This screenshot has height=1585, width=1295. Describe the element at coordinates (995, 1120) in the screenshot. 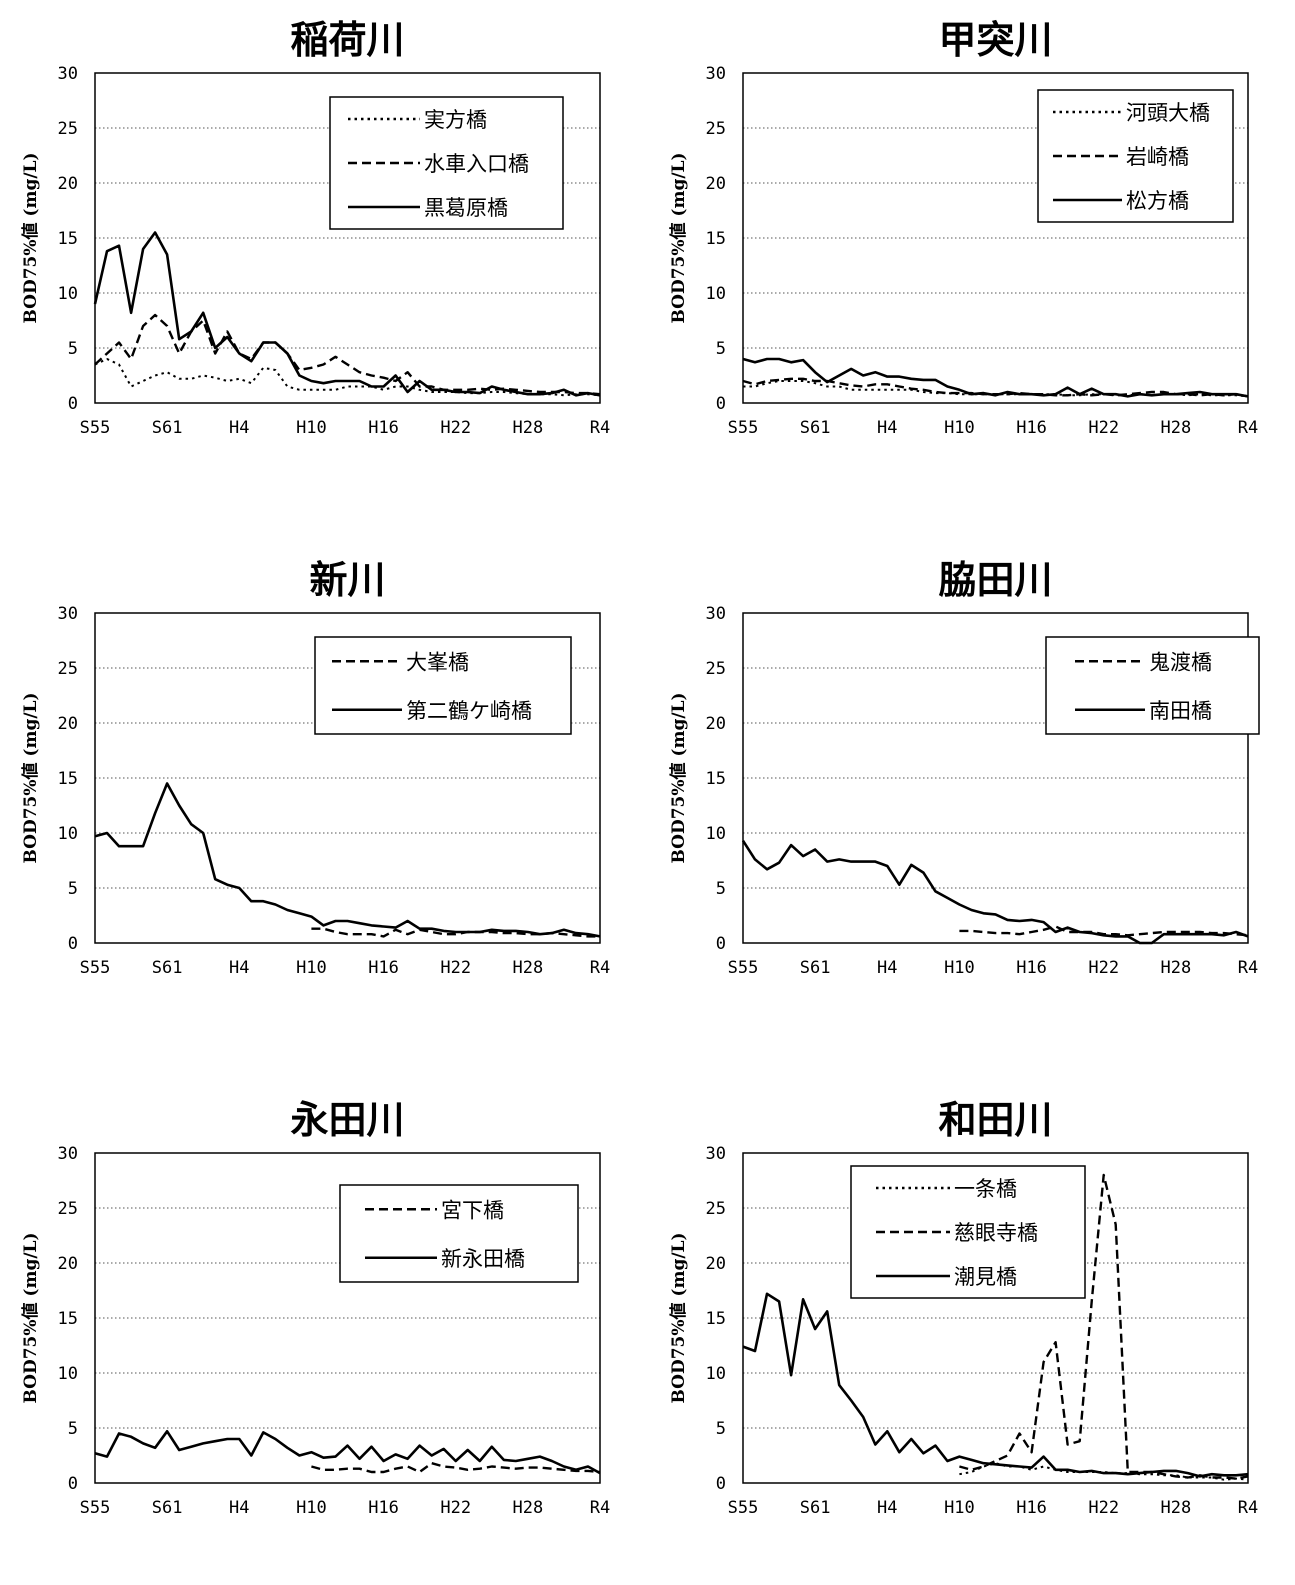

I see `chart-title: 和田川` at that location.